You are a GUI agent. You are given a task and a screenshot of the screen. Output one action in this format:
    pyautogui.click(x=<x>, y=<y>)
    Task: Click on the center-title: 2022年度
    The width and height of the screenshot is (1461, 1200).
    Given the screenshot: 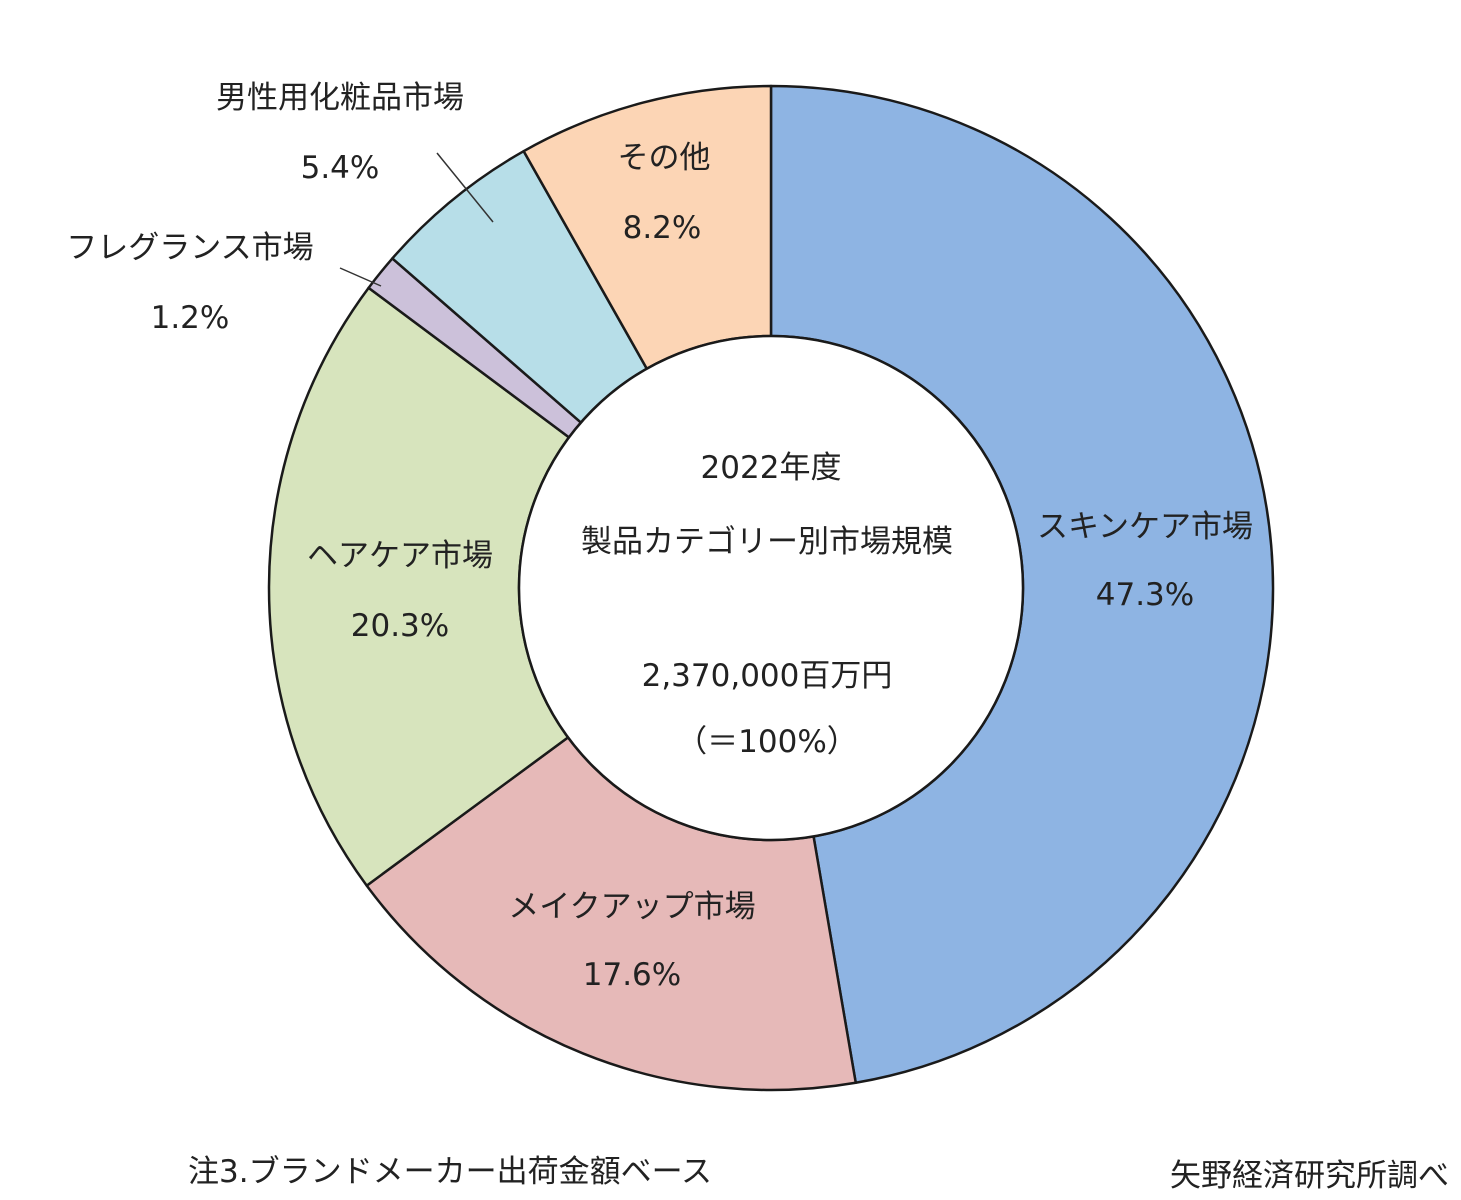 What is the action you would take?
    pyautogui.click(x=771, y=468)
    